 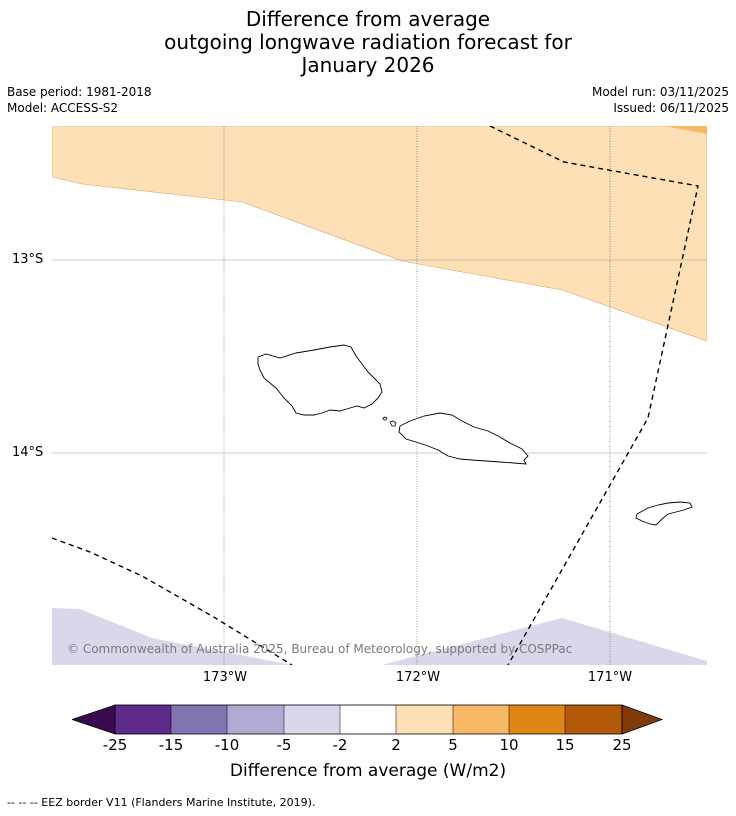 I want to click on base-period: Base period: 1981-2018, so click(x=79, y=92).